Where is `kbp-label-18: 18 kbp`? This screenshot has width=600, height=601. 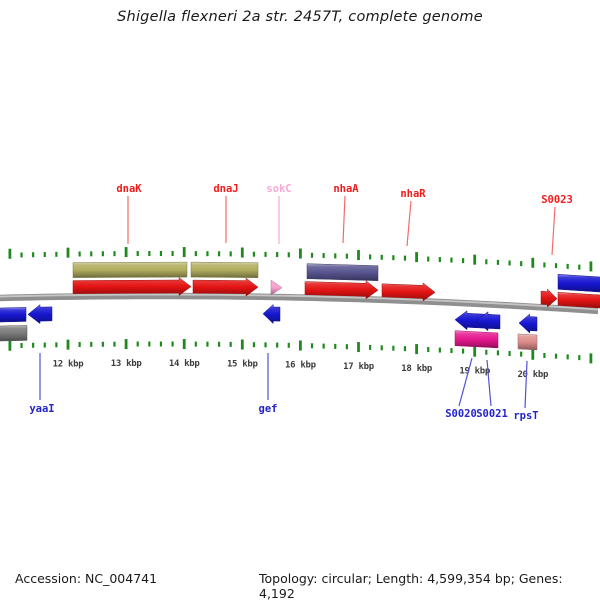
kbp-label-18: 18 kbp is located at coordinates (417, 369).